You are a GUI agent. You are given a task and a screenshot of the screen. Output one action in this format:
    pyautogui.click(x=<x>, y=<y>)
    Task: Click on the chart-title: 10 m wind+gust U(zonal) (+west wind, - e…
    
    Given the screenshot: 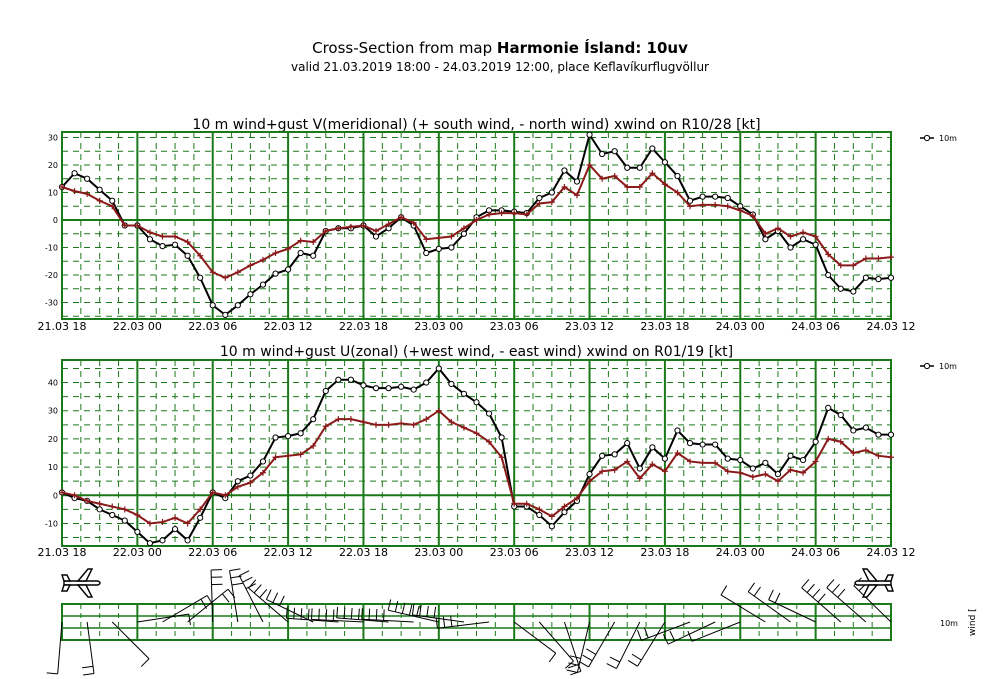 What is the action you would take?
    pyautogui.click(x=476, y=352)
    